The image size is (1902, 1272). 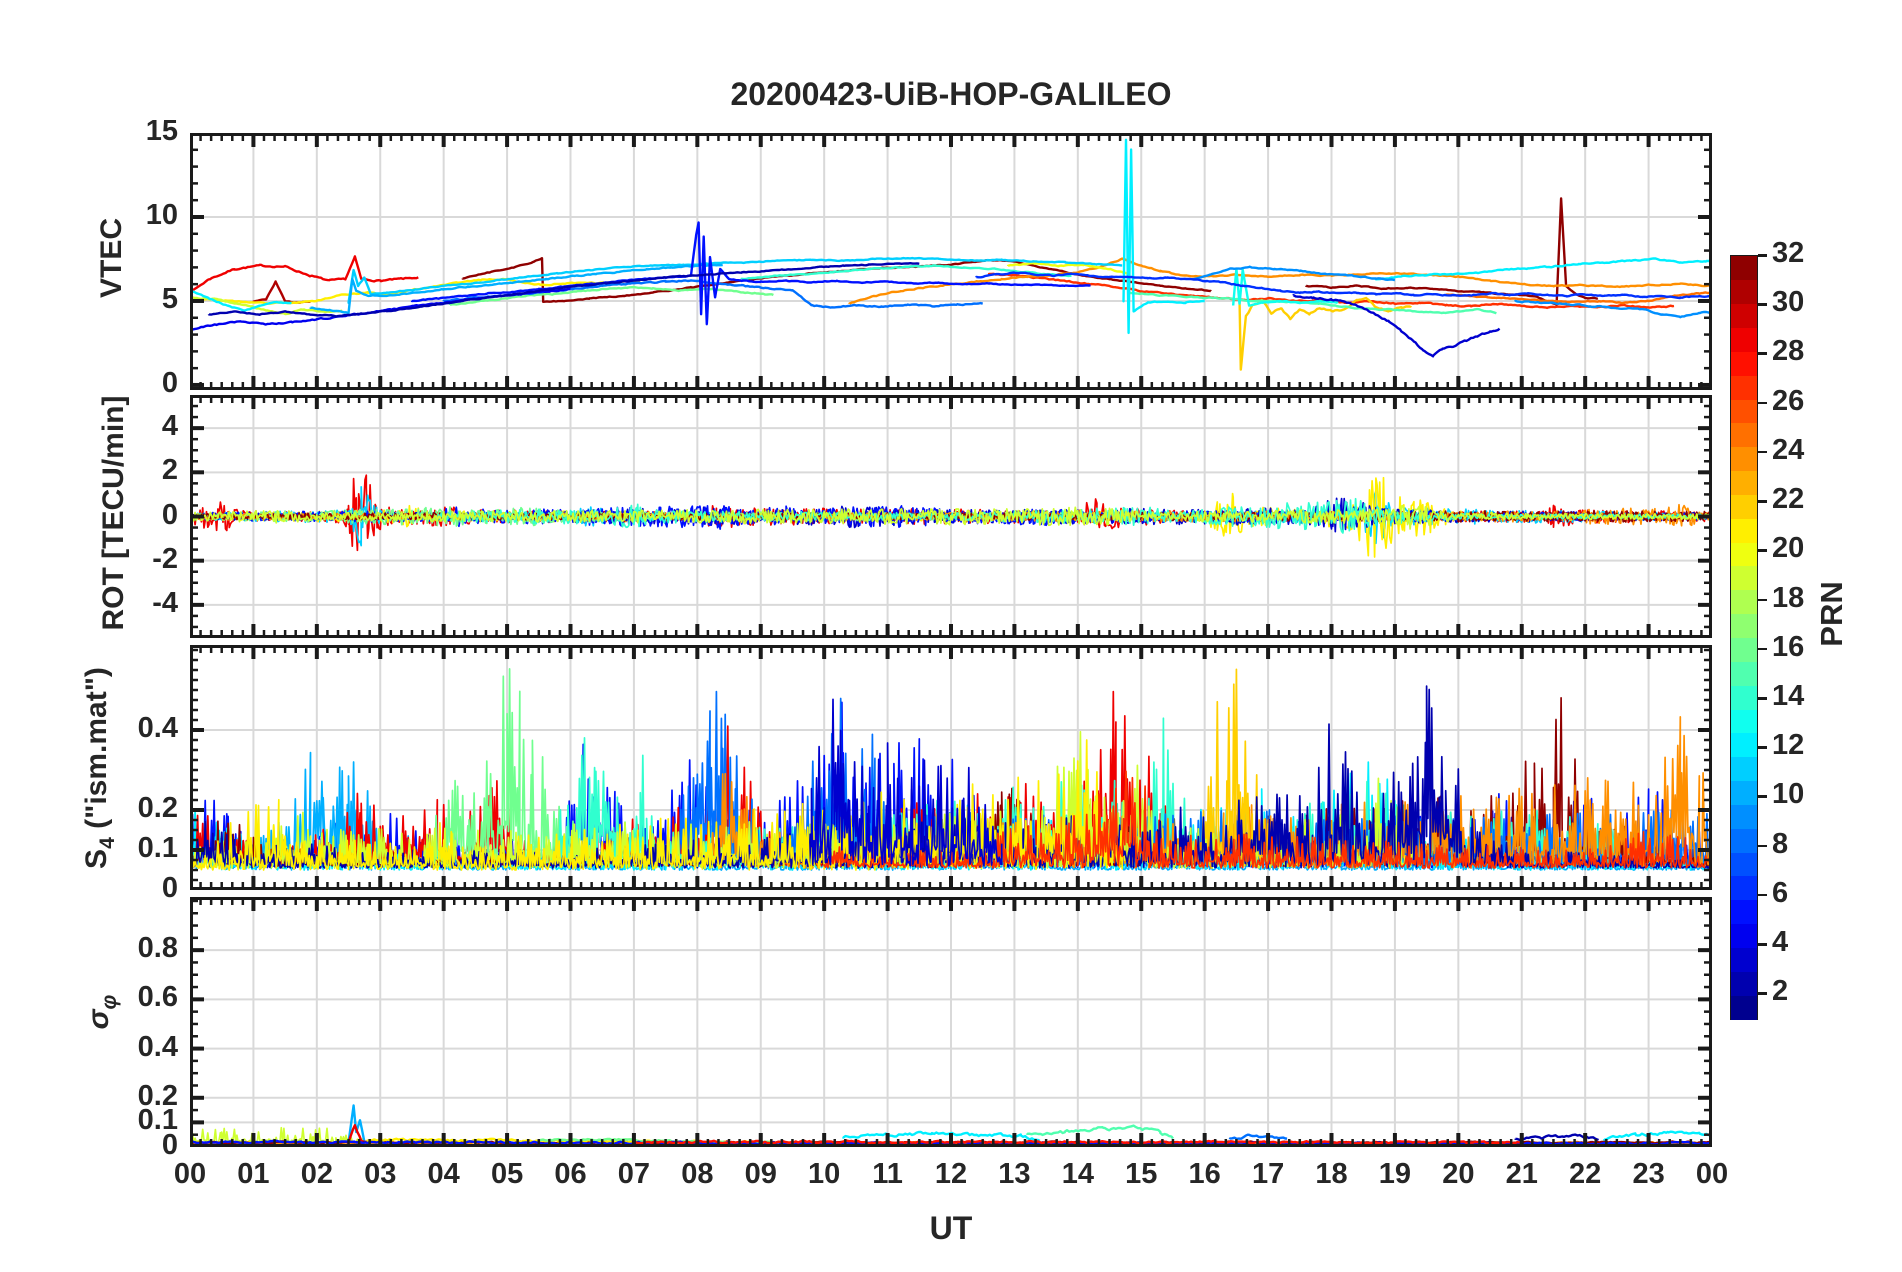 What do you see at coordinates (1788, 794) in the screenshot?
I see `colorbar-tick-label: 10` at bounding box center [1788, 794].